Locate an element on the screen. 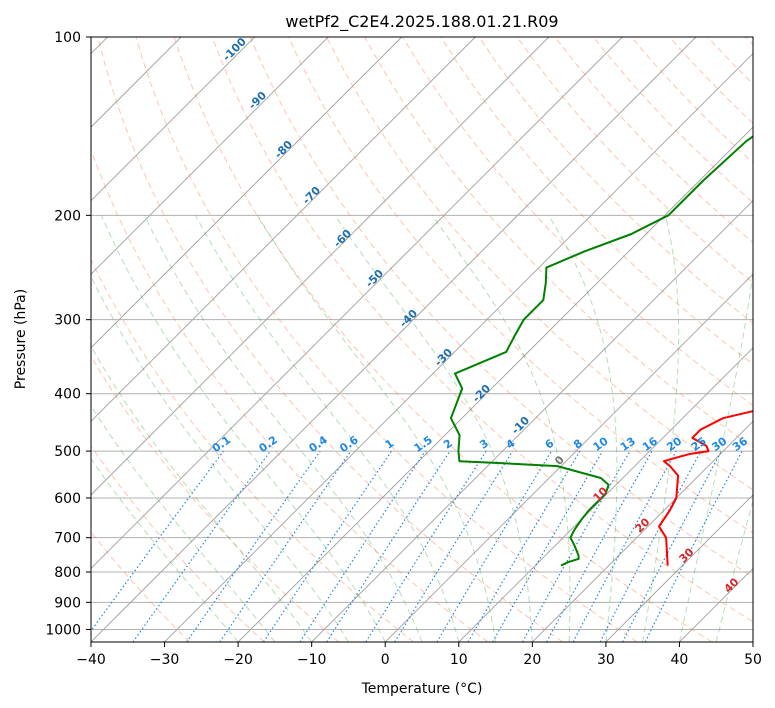 Image resolution: width=775 pixels, height=708 pixels. x-tick-label: 30 is located at coordinates (606, 660).